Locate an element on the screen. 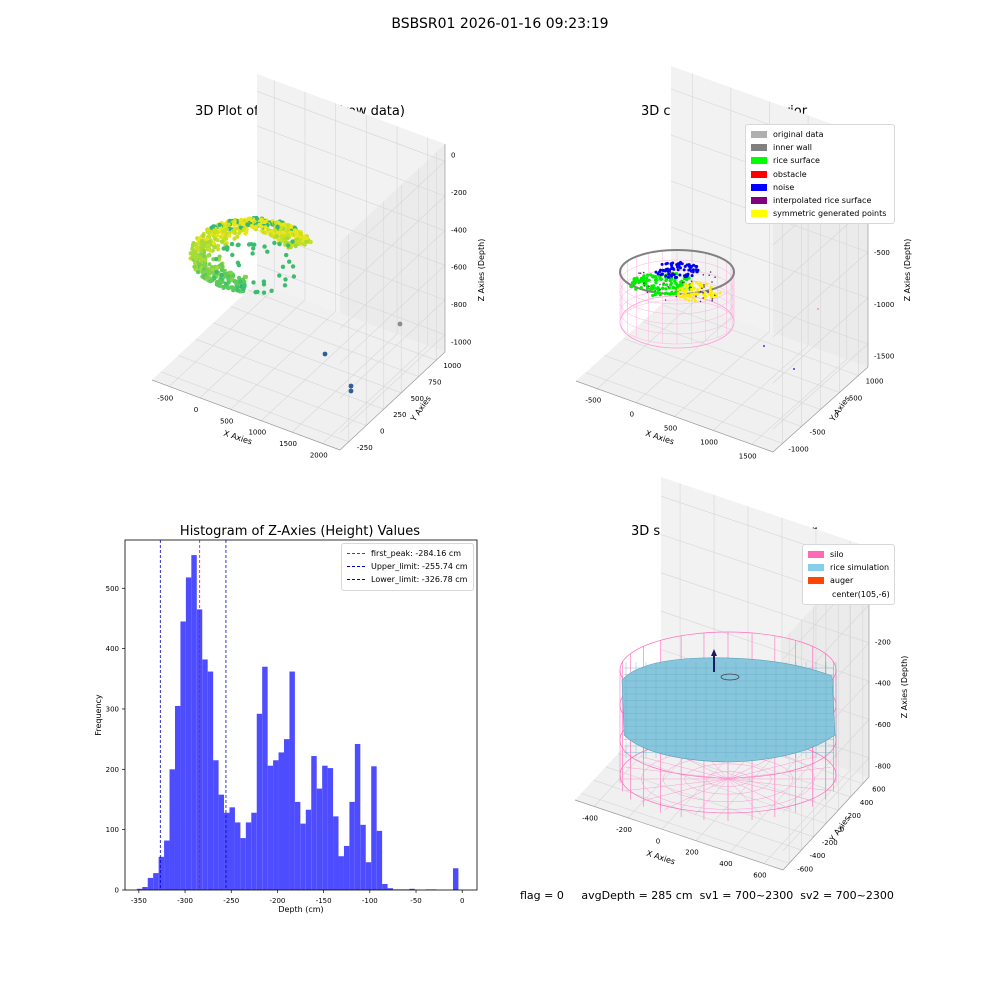 This screenshot has width=1000, height=1000. x-tick-label: -350 is located at coordinates (139, 901).